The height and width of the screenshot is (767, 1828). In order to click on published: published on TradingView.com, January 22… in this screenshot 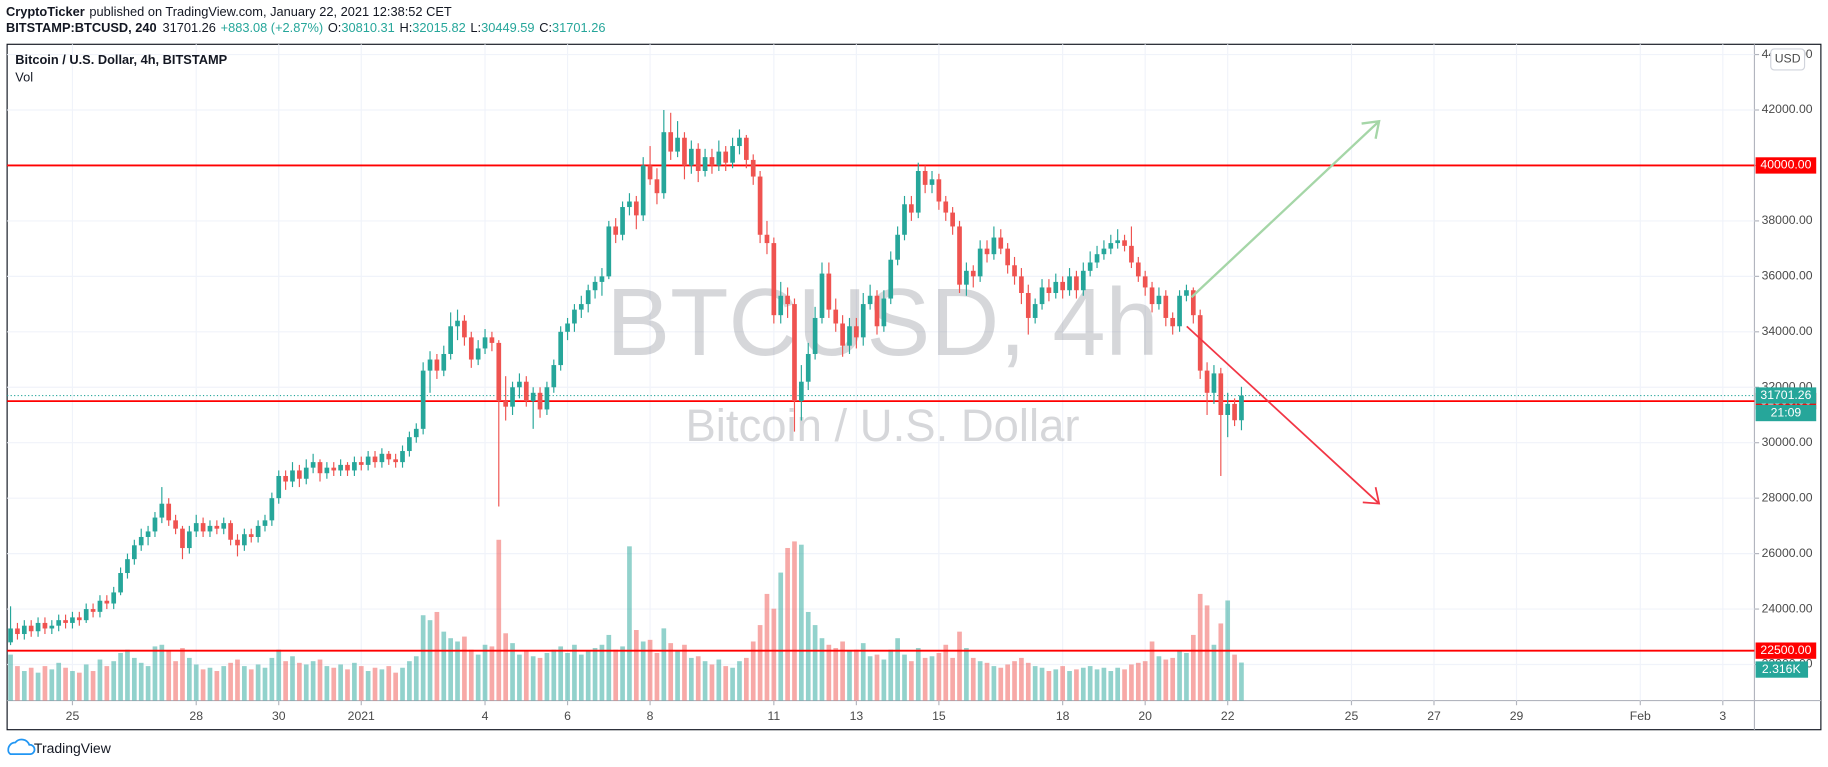, I will do `click(270, 11)`.